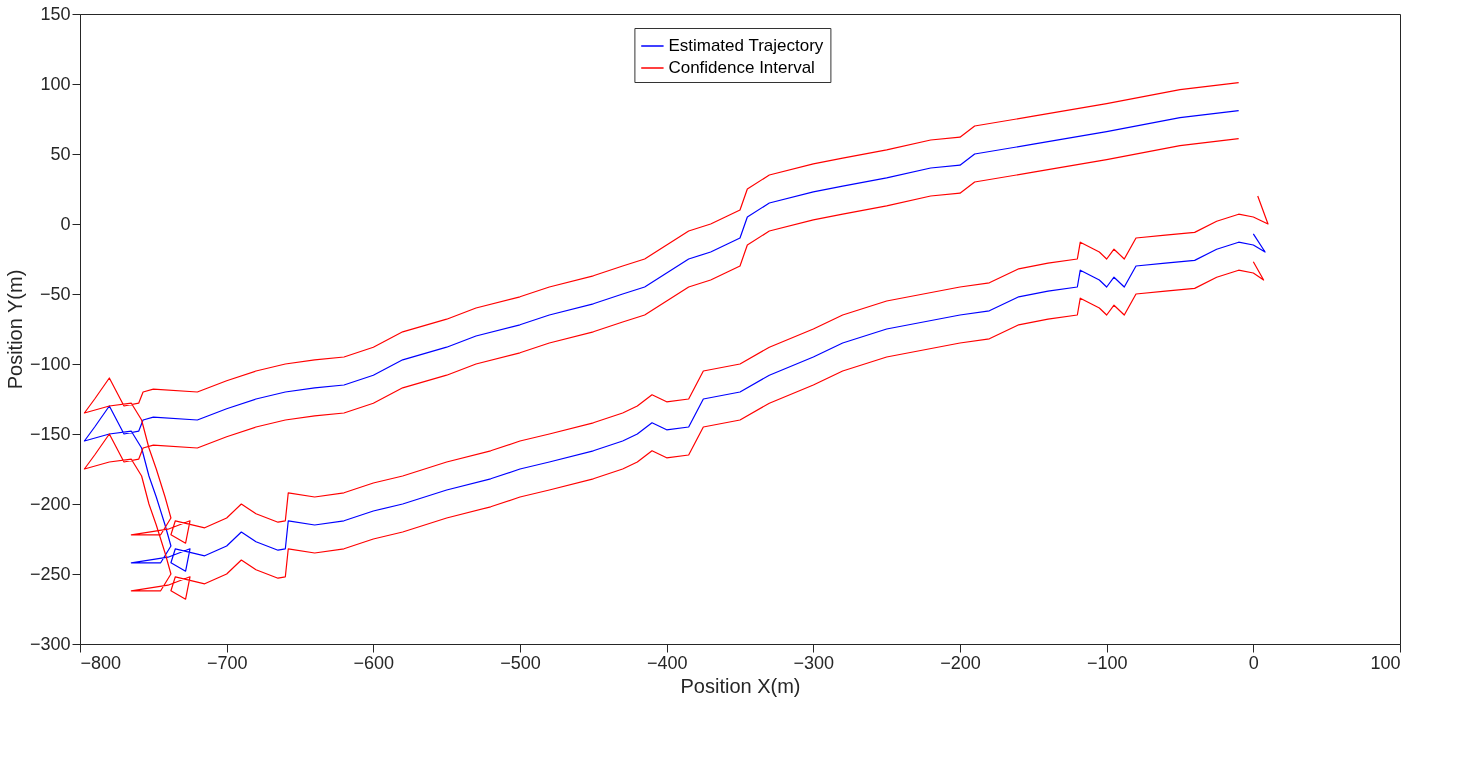  Describe the element at coordinates (55, 83) in the screenshot. I see `y-tick-label: 100` at that location.